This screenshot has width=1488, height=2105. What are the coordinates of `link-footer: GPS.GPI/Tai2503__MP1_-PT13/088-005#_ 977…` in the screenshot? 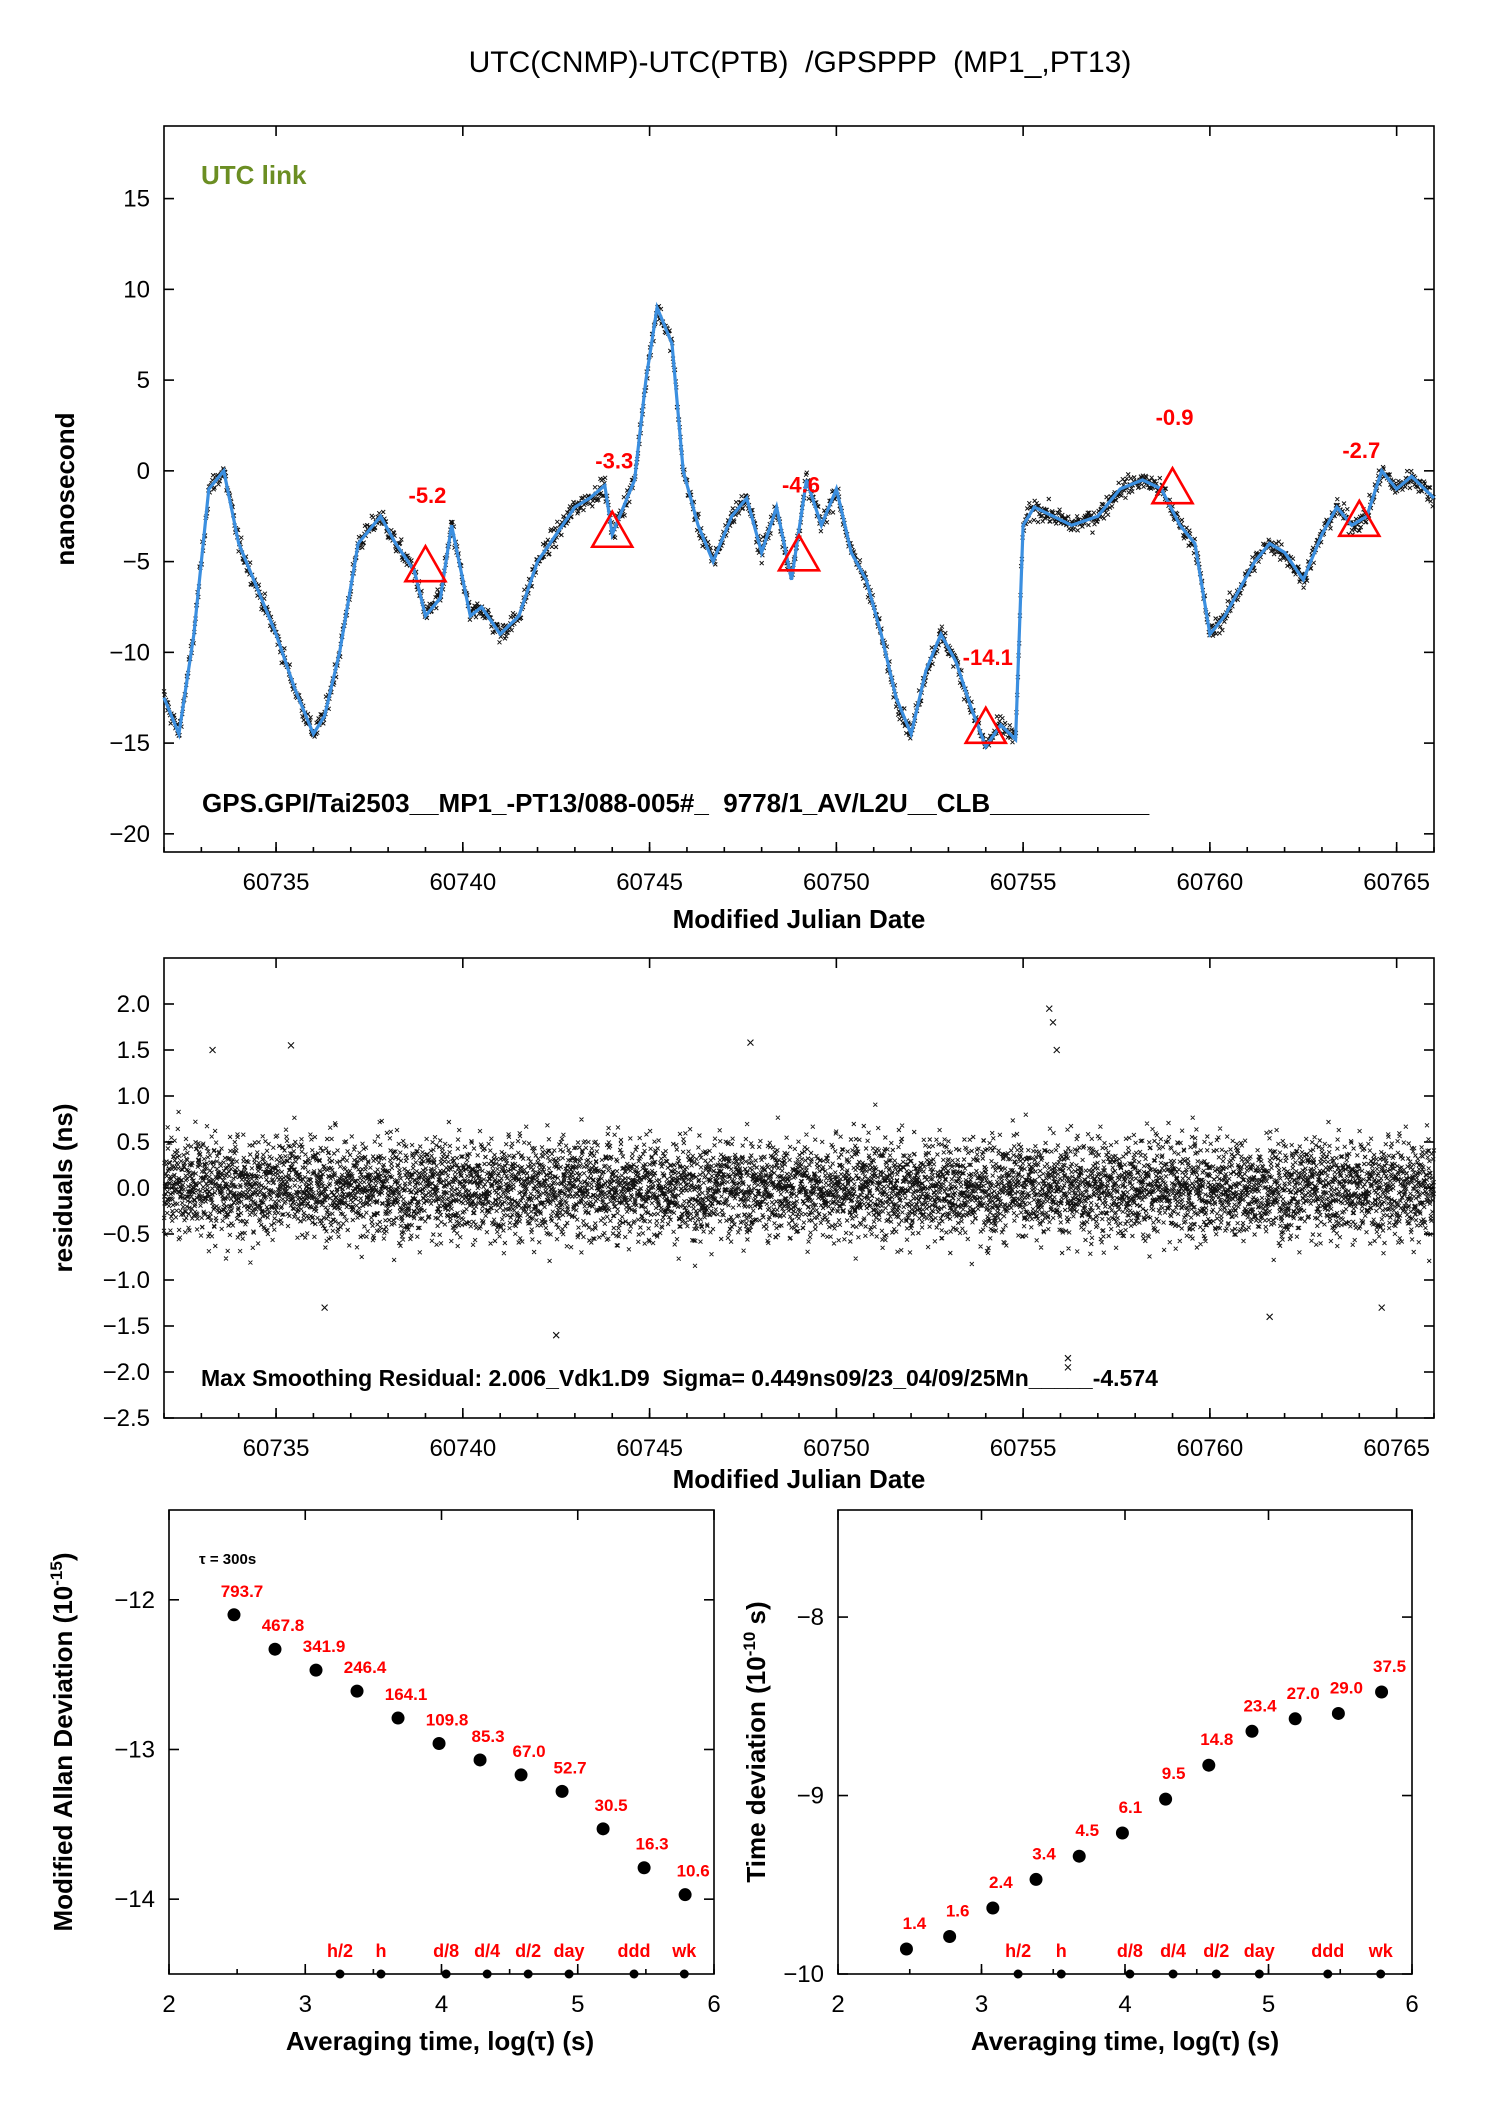 It's located at (676, 803).